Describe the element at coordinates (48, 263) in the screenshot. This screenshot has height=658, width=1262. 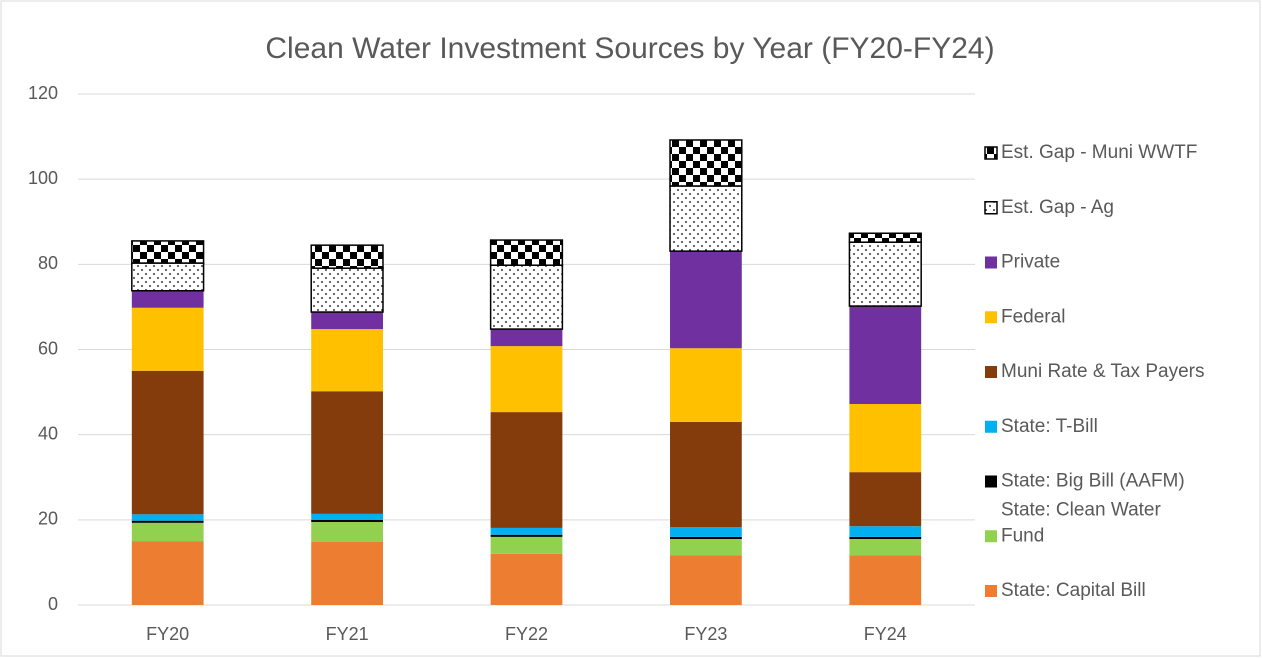
I see `y-tick-label: 80` at that location.